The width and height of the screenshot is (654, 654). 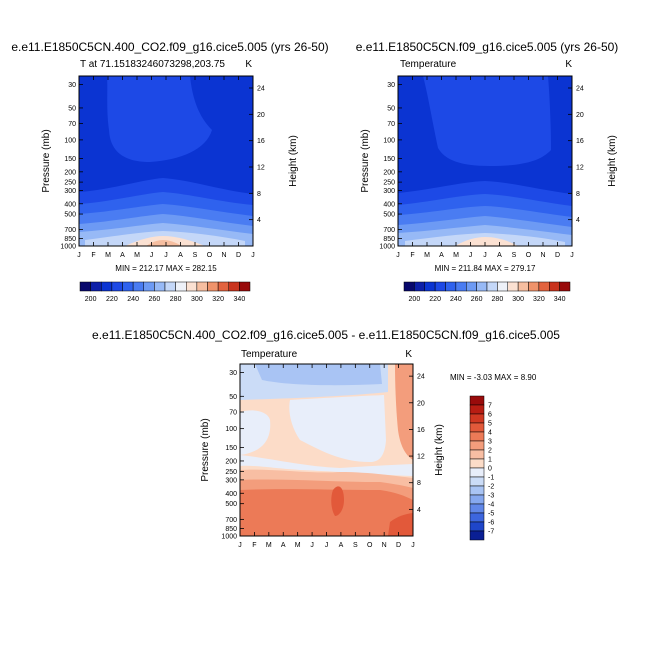 I want to click on colorbar-label: 3, so click(x=490, y=442).